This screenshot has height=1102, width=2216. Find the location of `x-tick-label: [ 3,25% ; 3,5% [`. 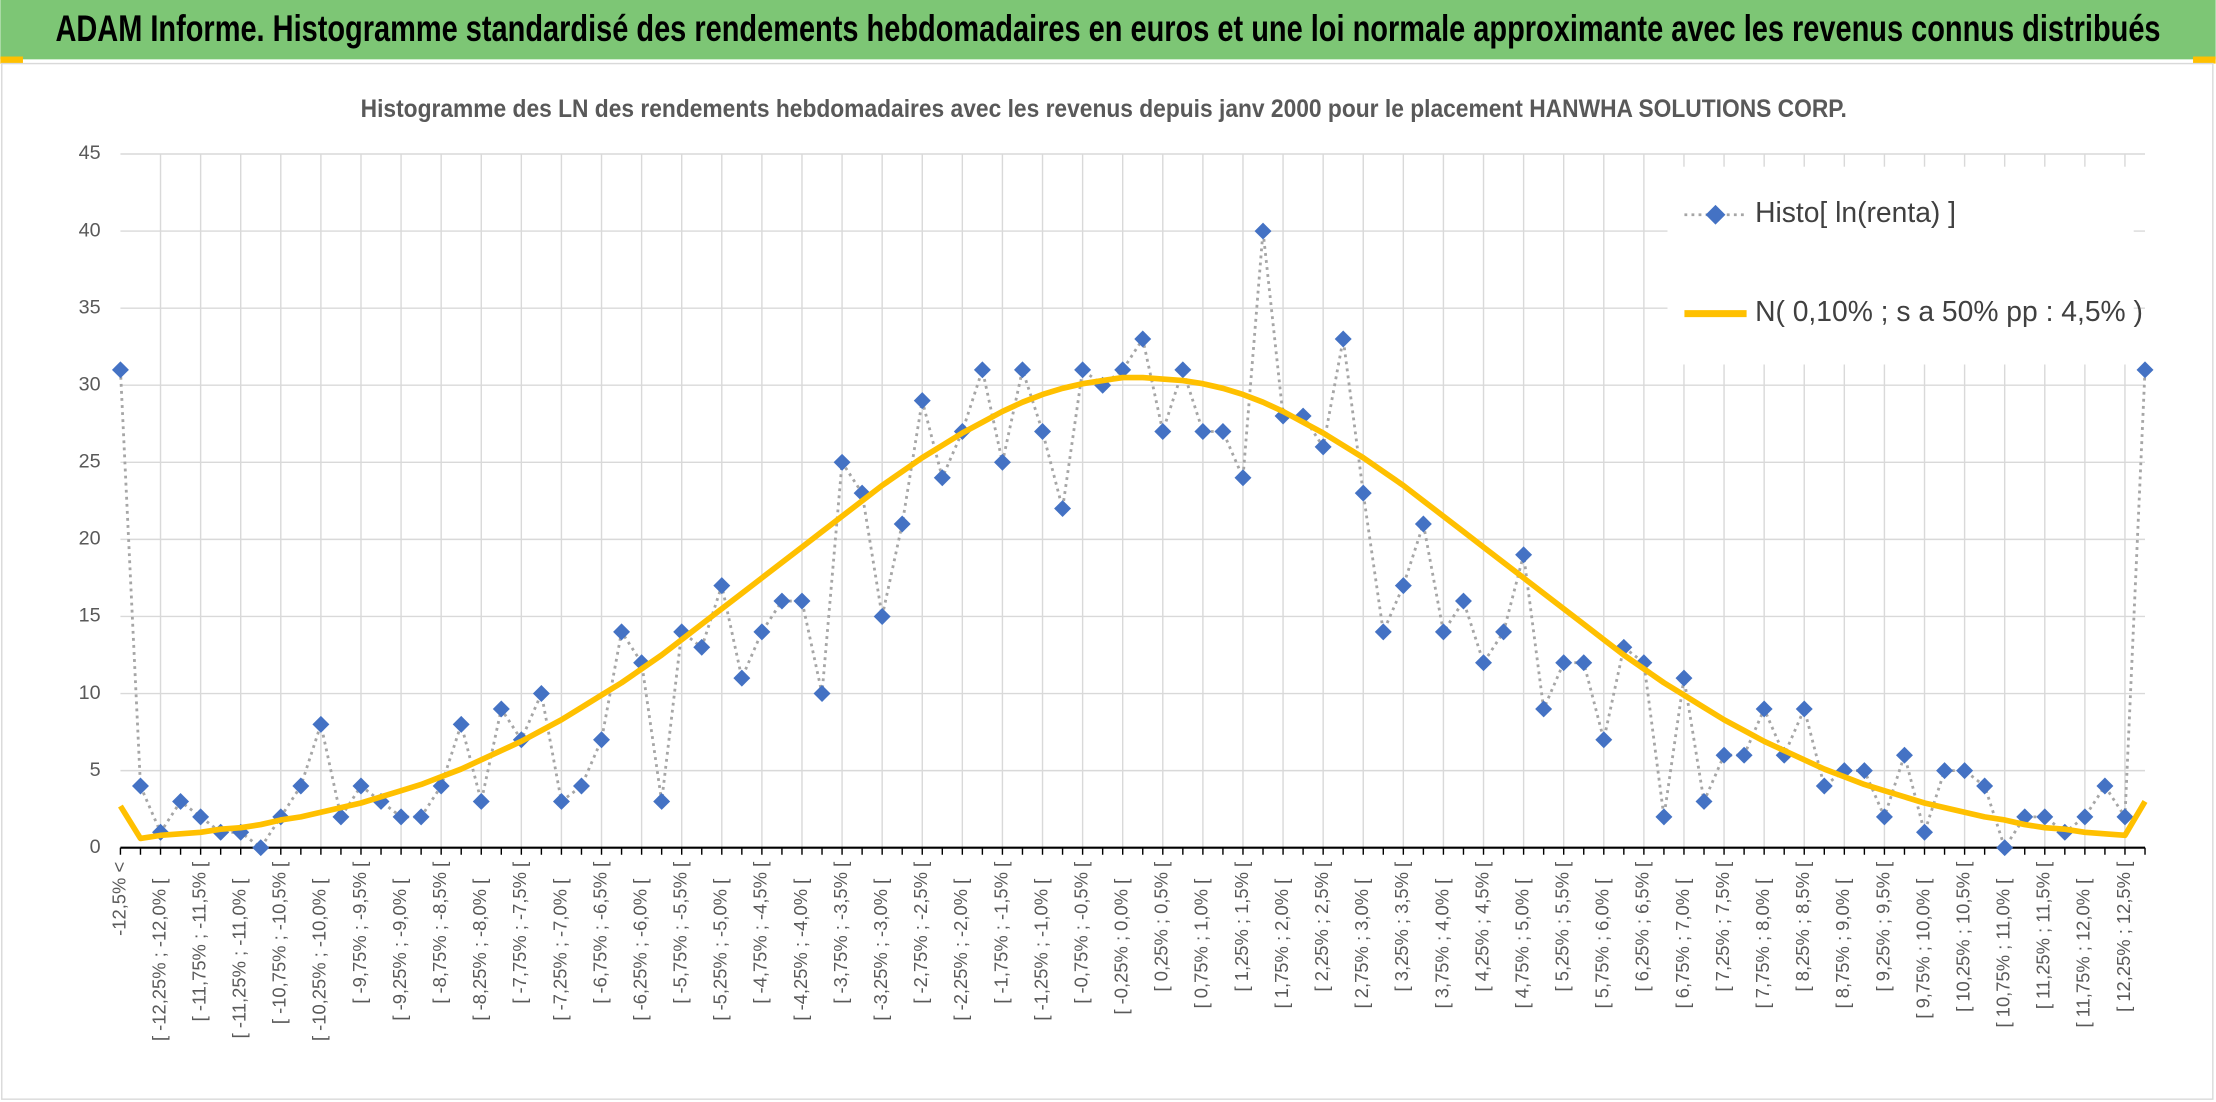

x-tick-label: [ 3,25% ; 3,5% [ is located at coordinates (1401, 927).